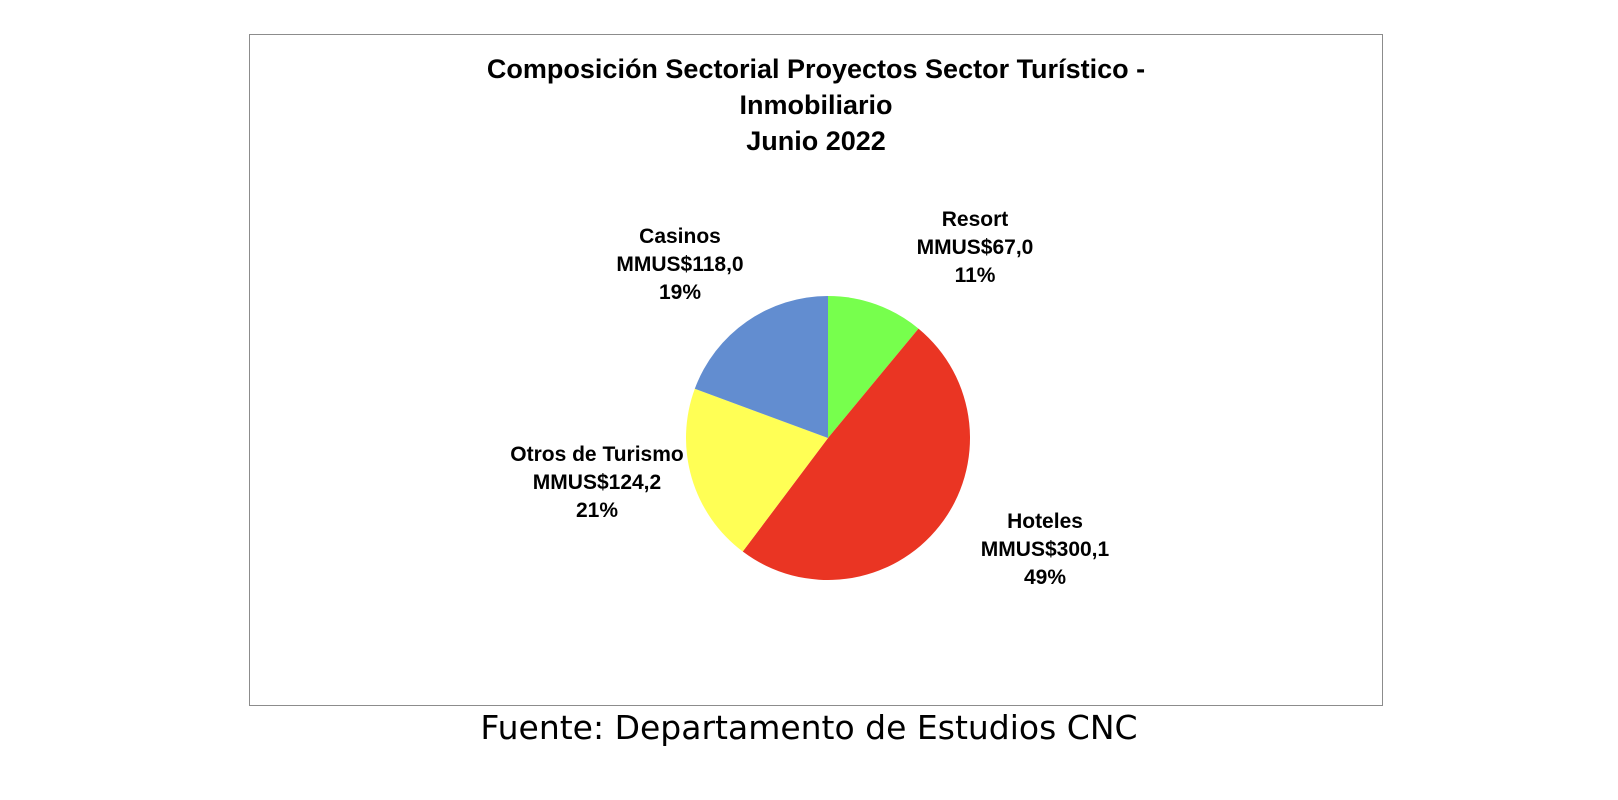 This screenshot has width=1618, height=800. What do you see at coordinates (597, 510) in the screenshot?
I see `slice-percent-otros-de-turismo: 21%` at bounding box center [597, 510].